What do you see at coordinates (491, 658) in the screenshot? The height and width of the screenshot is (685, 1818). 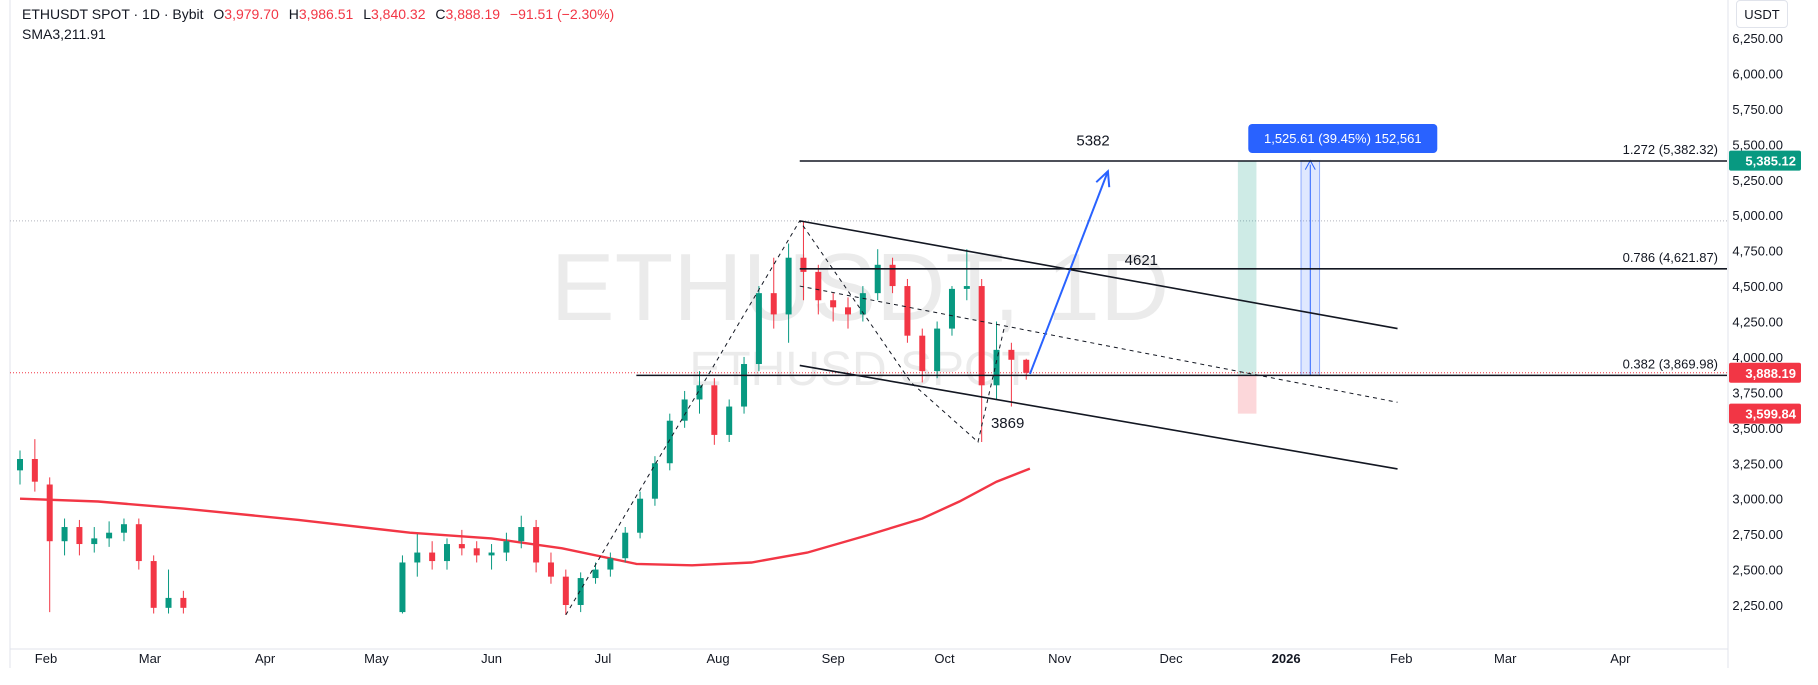 I see `x-tick-label: Jun` at bounding box center [491, 658].